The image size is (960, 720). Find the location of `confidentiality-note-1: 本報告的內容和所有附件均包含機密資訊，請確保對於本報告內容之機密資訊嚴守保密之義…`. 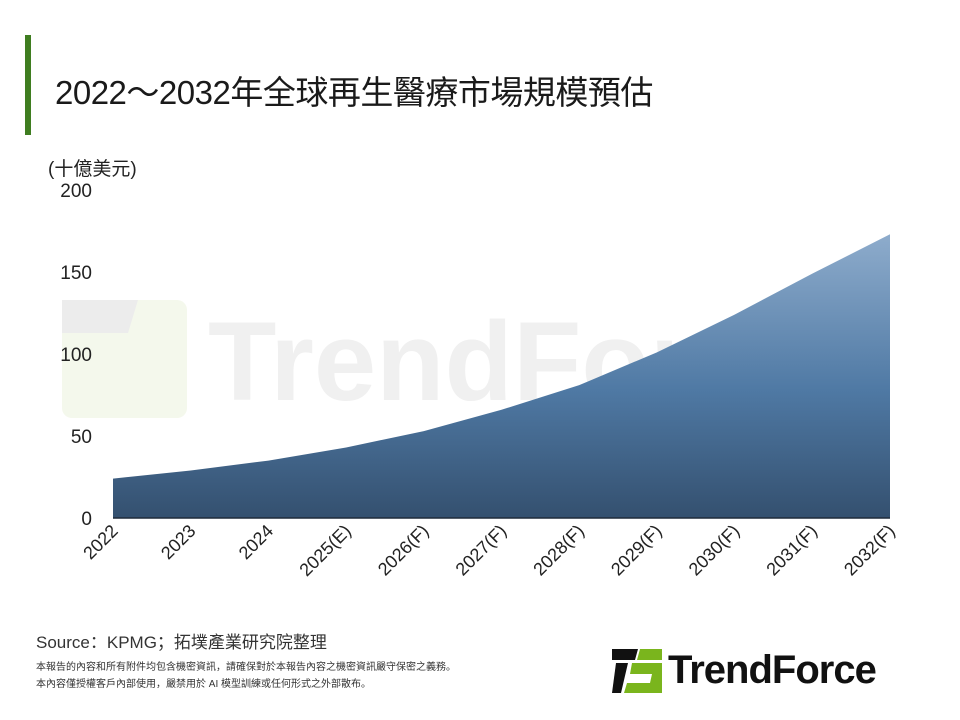

confidentiality-note-1: 本報告的內容和所有附件均包含機密資訊，請確保對於本報告內容之機密資訊嚴守保密之義… is located at coordinates (246, 667).